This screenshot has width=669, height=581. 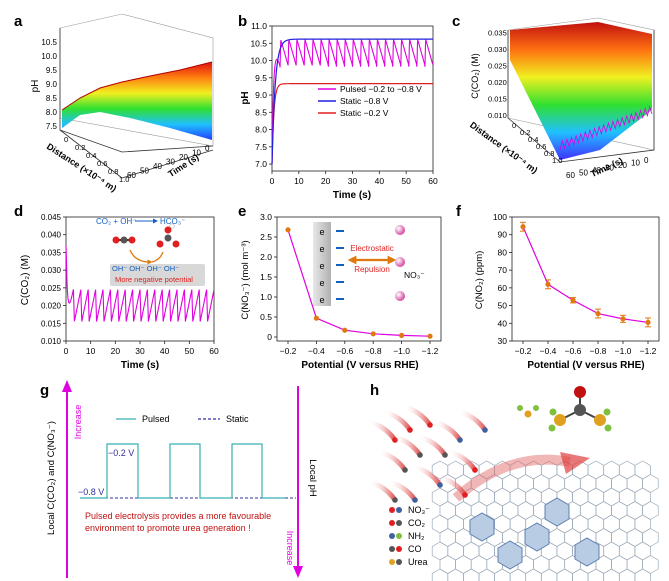 What do you see at coordinates (261, 78) in the screenshot?
I see `b-ytick-label: 9.5` at bounding box center [261, 78].